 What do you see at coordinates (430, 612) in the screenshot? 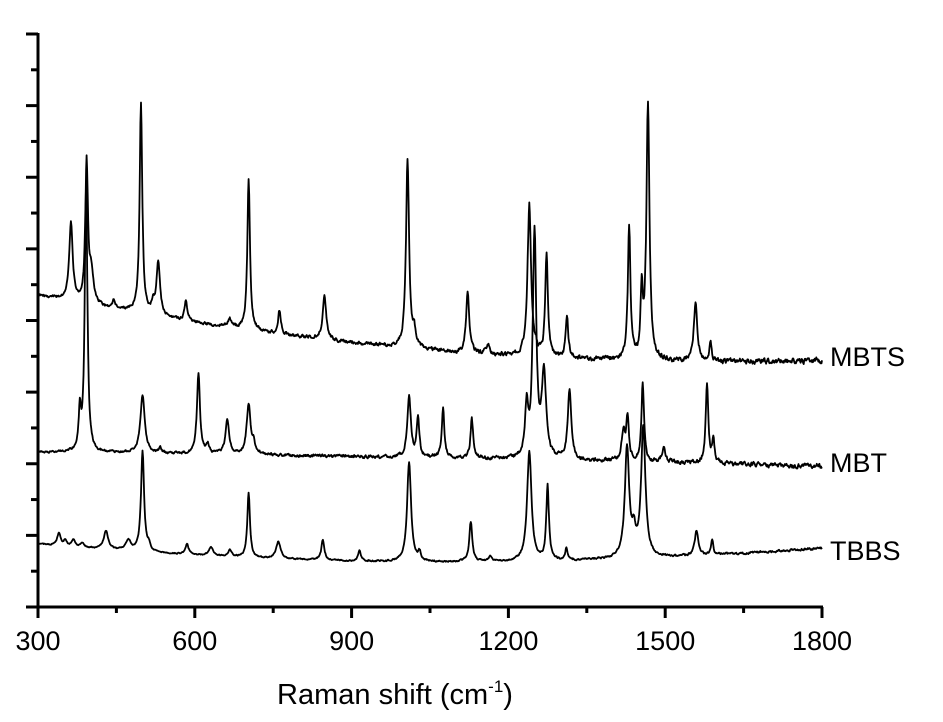
I see `x-axis-ticks` at bounding box center [430, 612].